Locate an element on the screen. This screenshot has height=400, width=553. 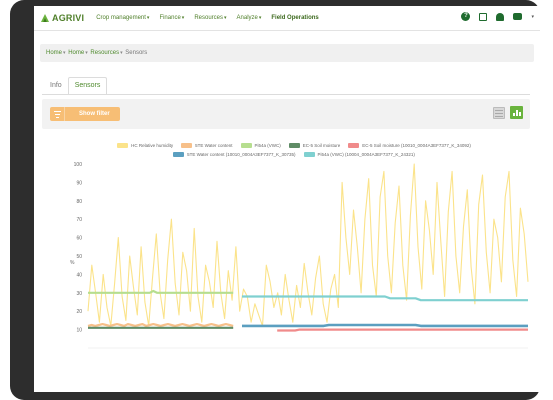
legend-label: HC Relative humidity is located at coordinates (152, 145).